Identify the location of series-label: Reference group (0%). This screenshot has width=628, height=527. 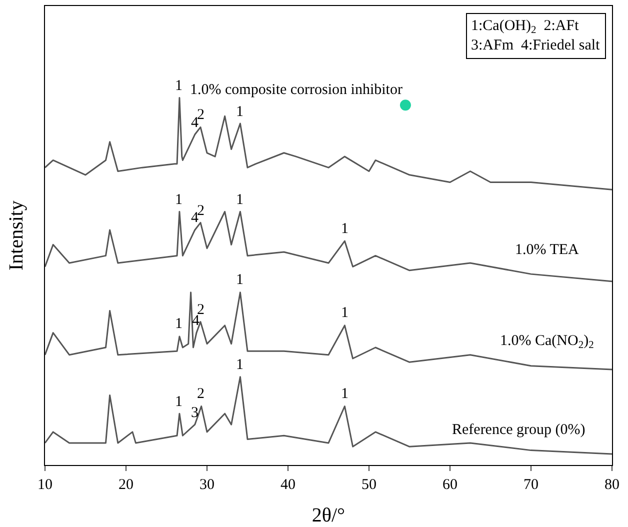
(519, 430).